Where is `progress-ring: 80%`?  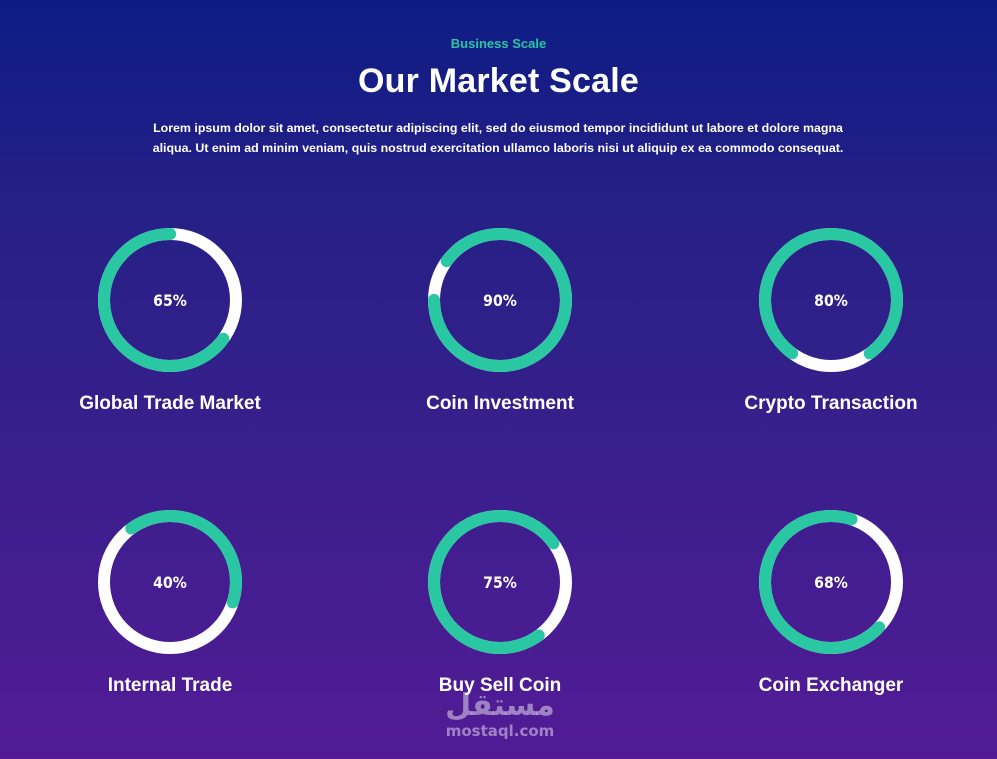
progress-ring: 80% is located at coordinates (831, 300).